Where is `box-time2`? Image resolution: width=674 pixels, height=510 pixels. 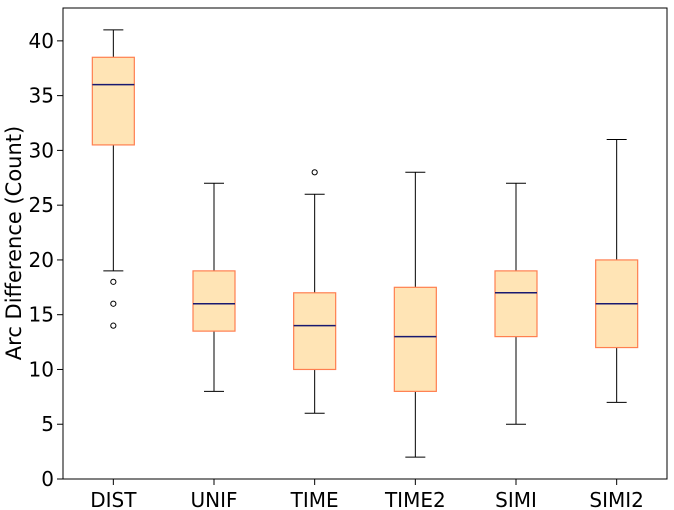 box-time2 is located at coordinates (415, 339).